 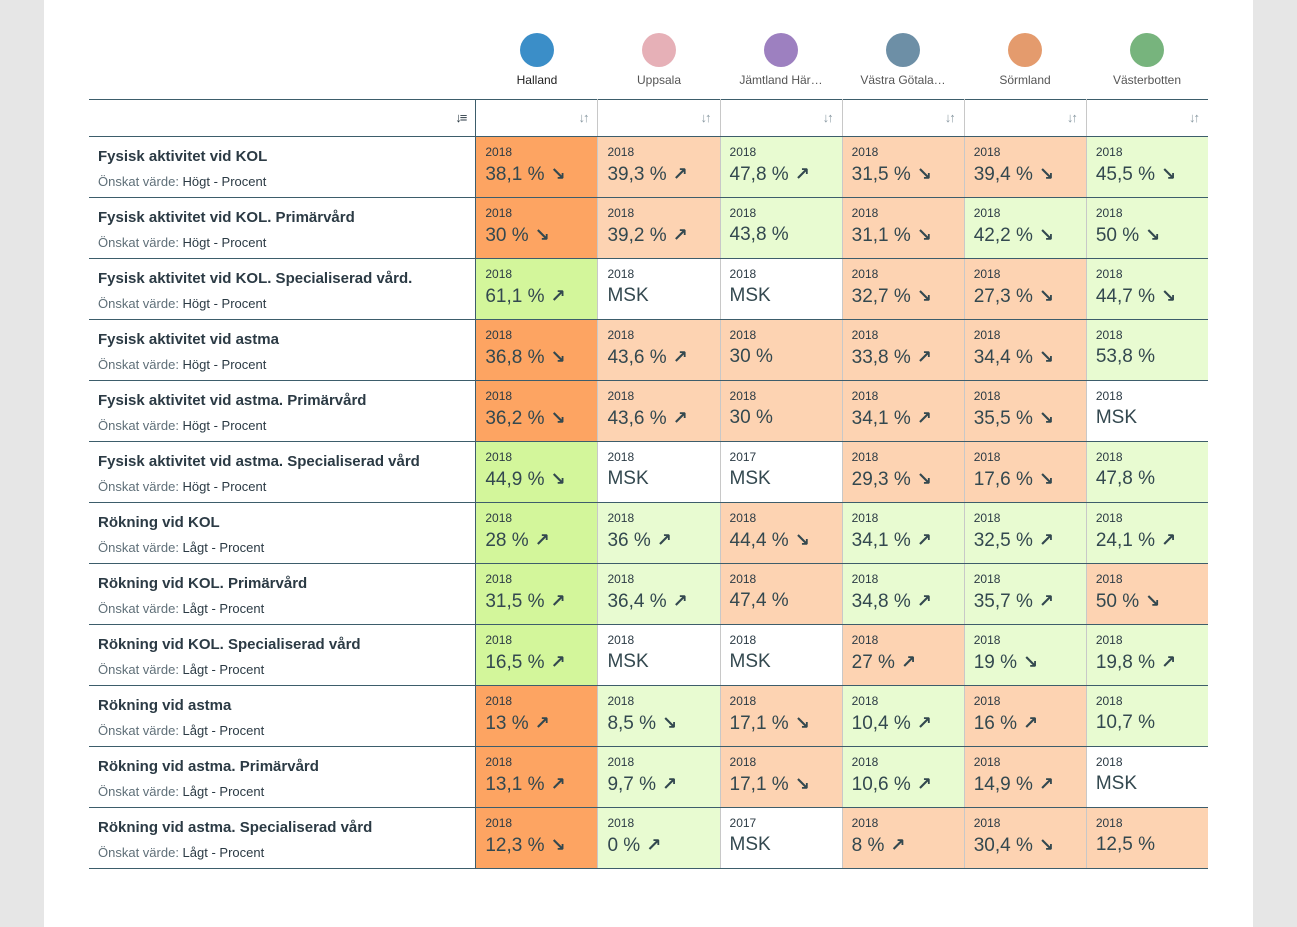 I want to click on region-5: Västerbotten, so click(x=1147, y=64).